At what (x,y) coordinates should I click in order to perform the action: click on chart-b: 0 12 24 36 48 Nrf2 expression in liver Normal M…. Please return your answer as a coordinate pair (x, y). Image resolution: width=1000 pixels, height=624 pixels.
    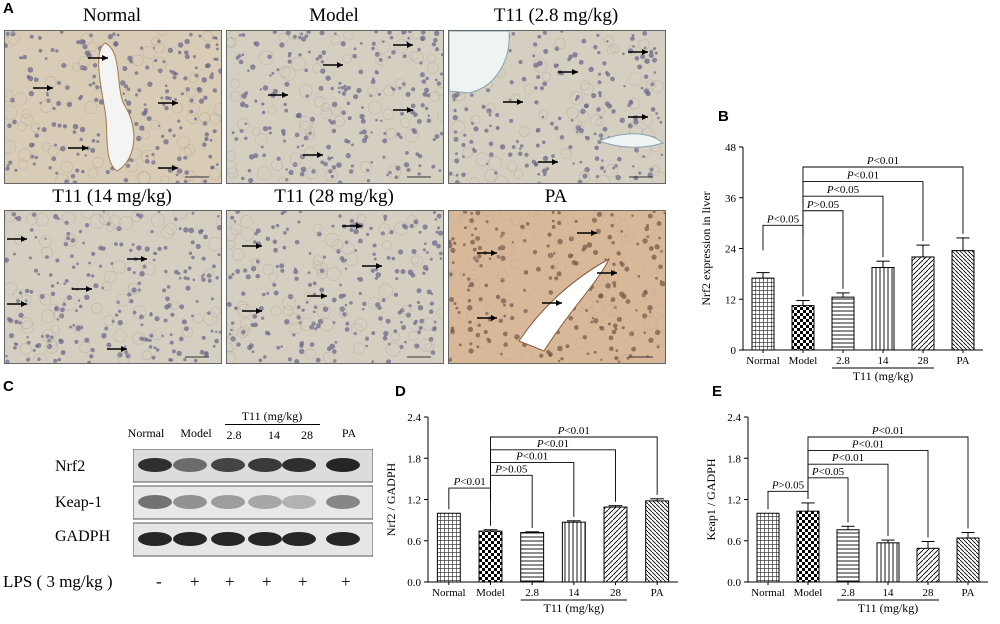
    Looking at the image, I should click on (841, 262).